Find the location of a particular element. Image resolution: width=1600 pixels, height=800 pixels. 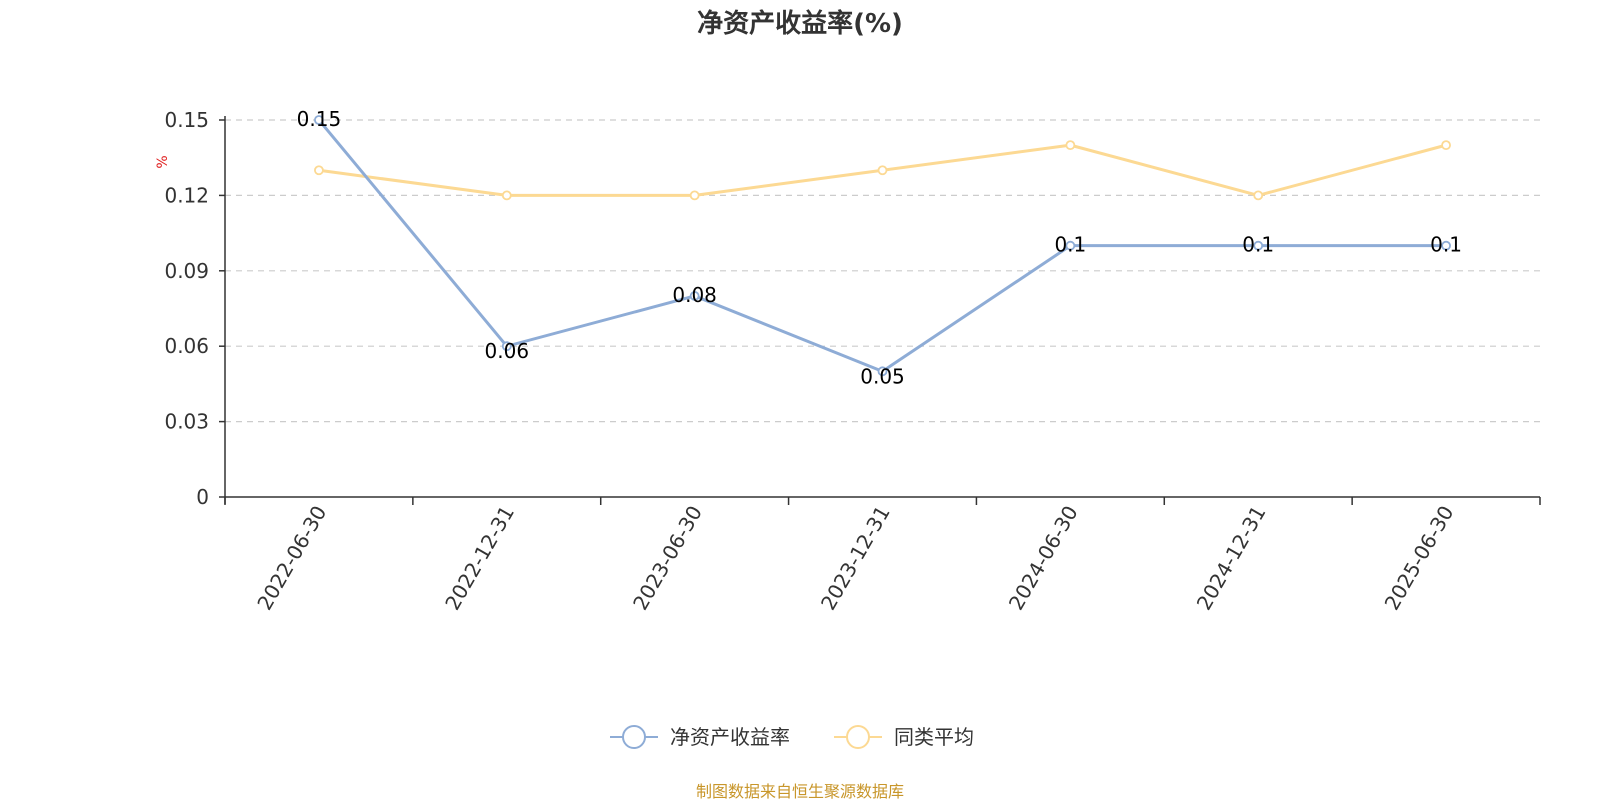

y-tick-label: 0.09 is located at coordinates (186, 271).